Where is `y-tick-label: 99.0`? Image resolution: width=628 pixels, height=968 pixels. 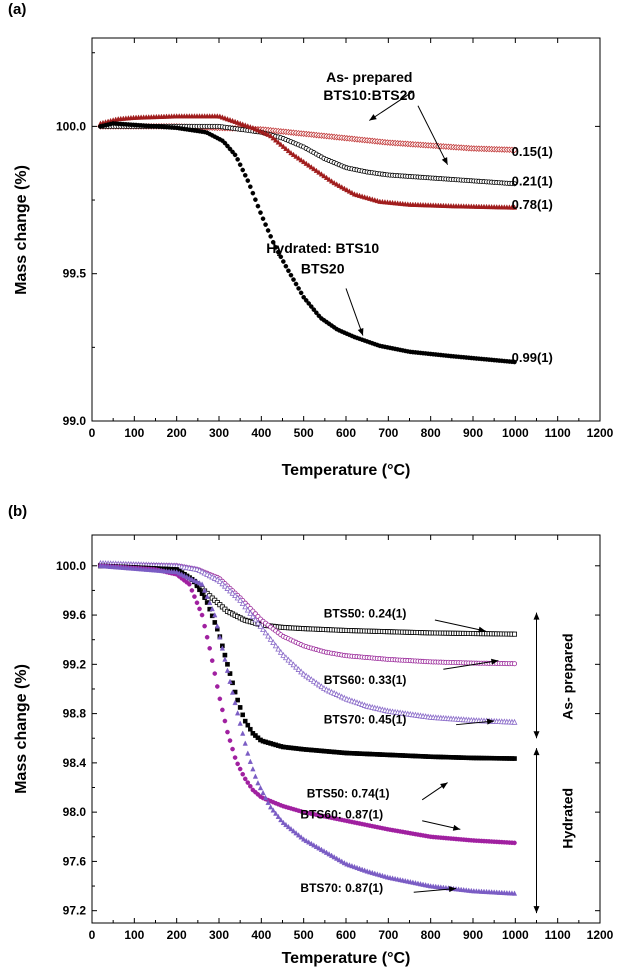
y-tick-label: 99.0 is located at coordinates (75, 421).